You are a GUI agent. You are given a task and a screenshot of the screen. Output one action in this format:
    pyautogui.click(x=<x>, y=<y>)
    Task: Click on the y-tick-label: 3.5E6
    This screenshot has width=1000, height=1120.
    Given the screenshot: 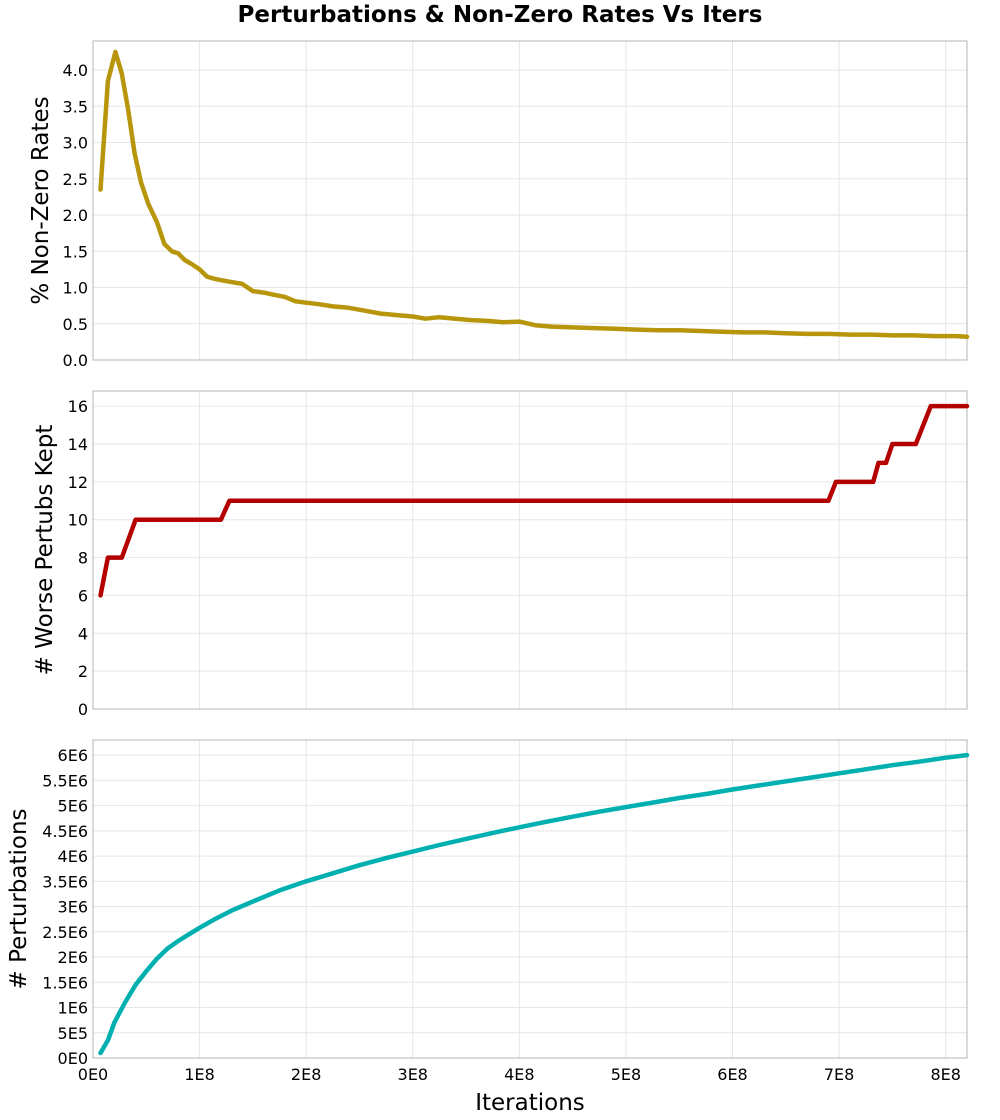 What is the action you would take?
    pyautogui.click(x=65, y=881)
    